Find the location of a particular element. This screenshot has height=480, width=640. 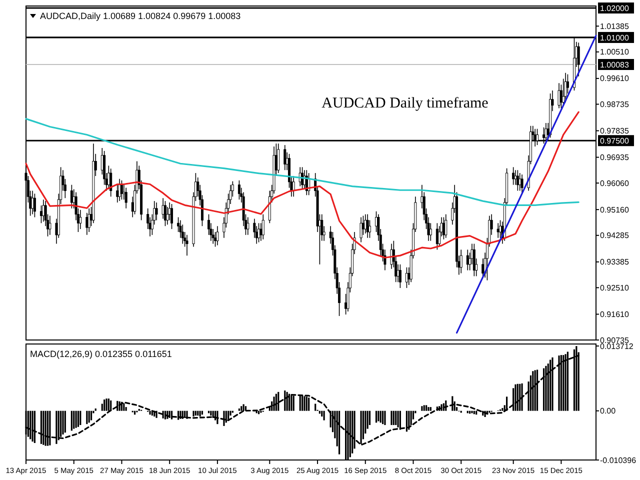

y-tick-label: 1.00510 is located at coordinates (615, 52).